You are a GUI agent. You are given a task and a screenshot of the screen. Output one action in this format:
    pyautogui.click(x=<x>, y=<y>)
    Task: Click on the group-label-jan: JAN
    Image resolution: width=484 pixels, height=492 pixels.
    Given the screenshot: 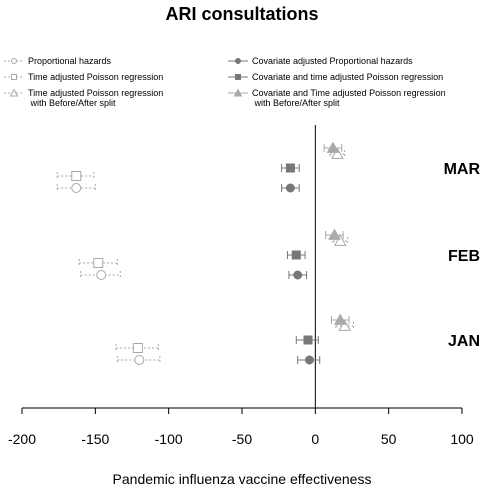 What is the action you would take?
    pyautogui.click(x=464, y=341)
    